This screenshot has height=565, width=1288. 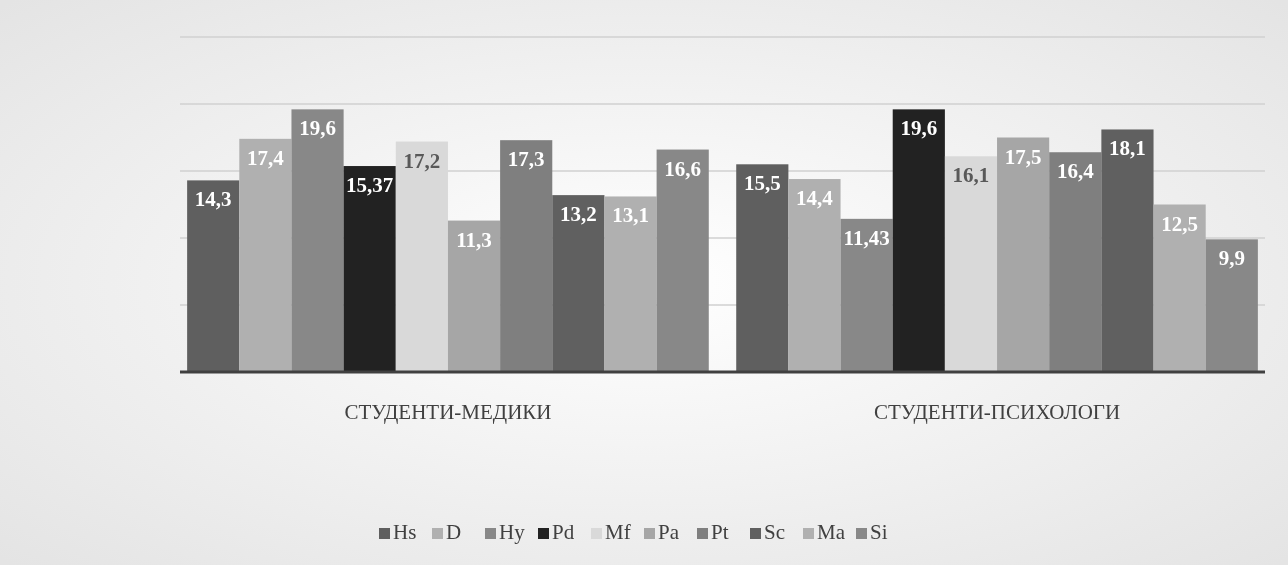 I want to click on data-label: 15,37, so click(x=370, y=185).